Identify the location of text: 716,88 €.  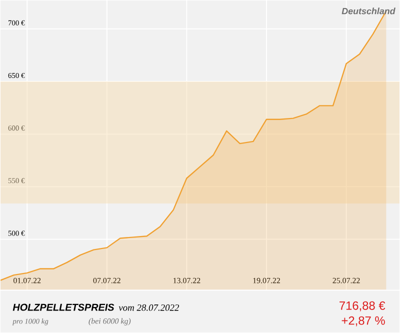
(363, 307).